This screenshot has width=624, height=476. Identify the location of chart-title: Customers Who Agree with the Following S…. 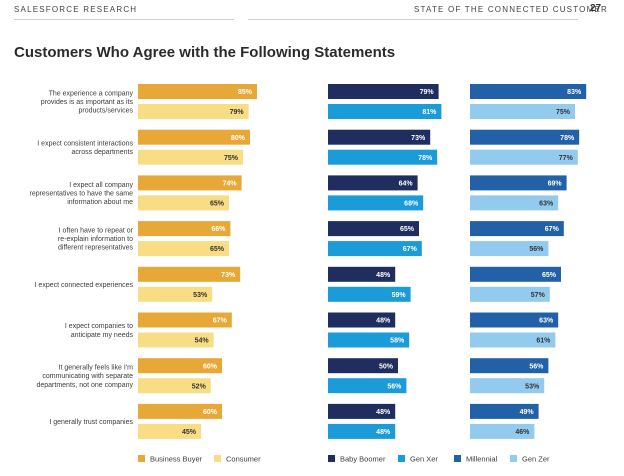
(205, 52).